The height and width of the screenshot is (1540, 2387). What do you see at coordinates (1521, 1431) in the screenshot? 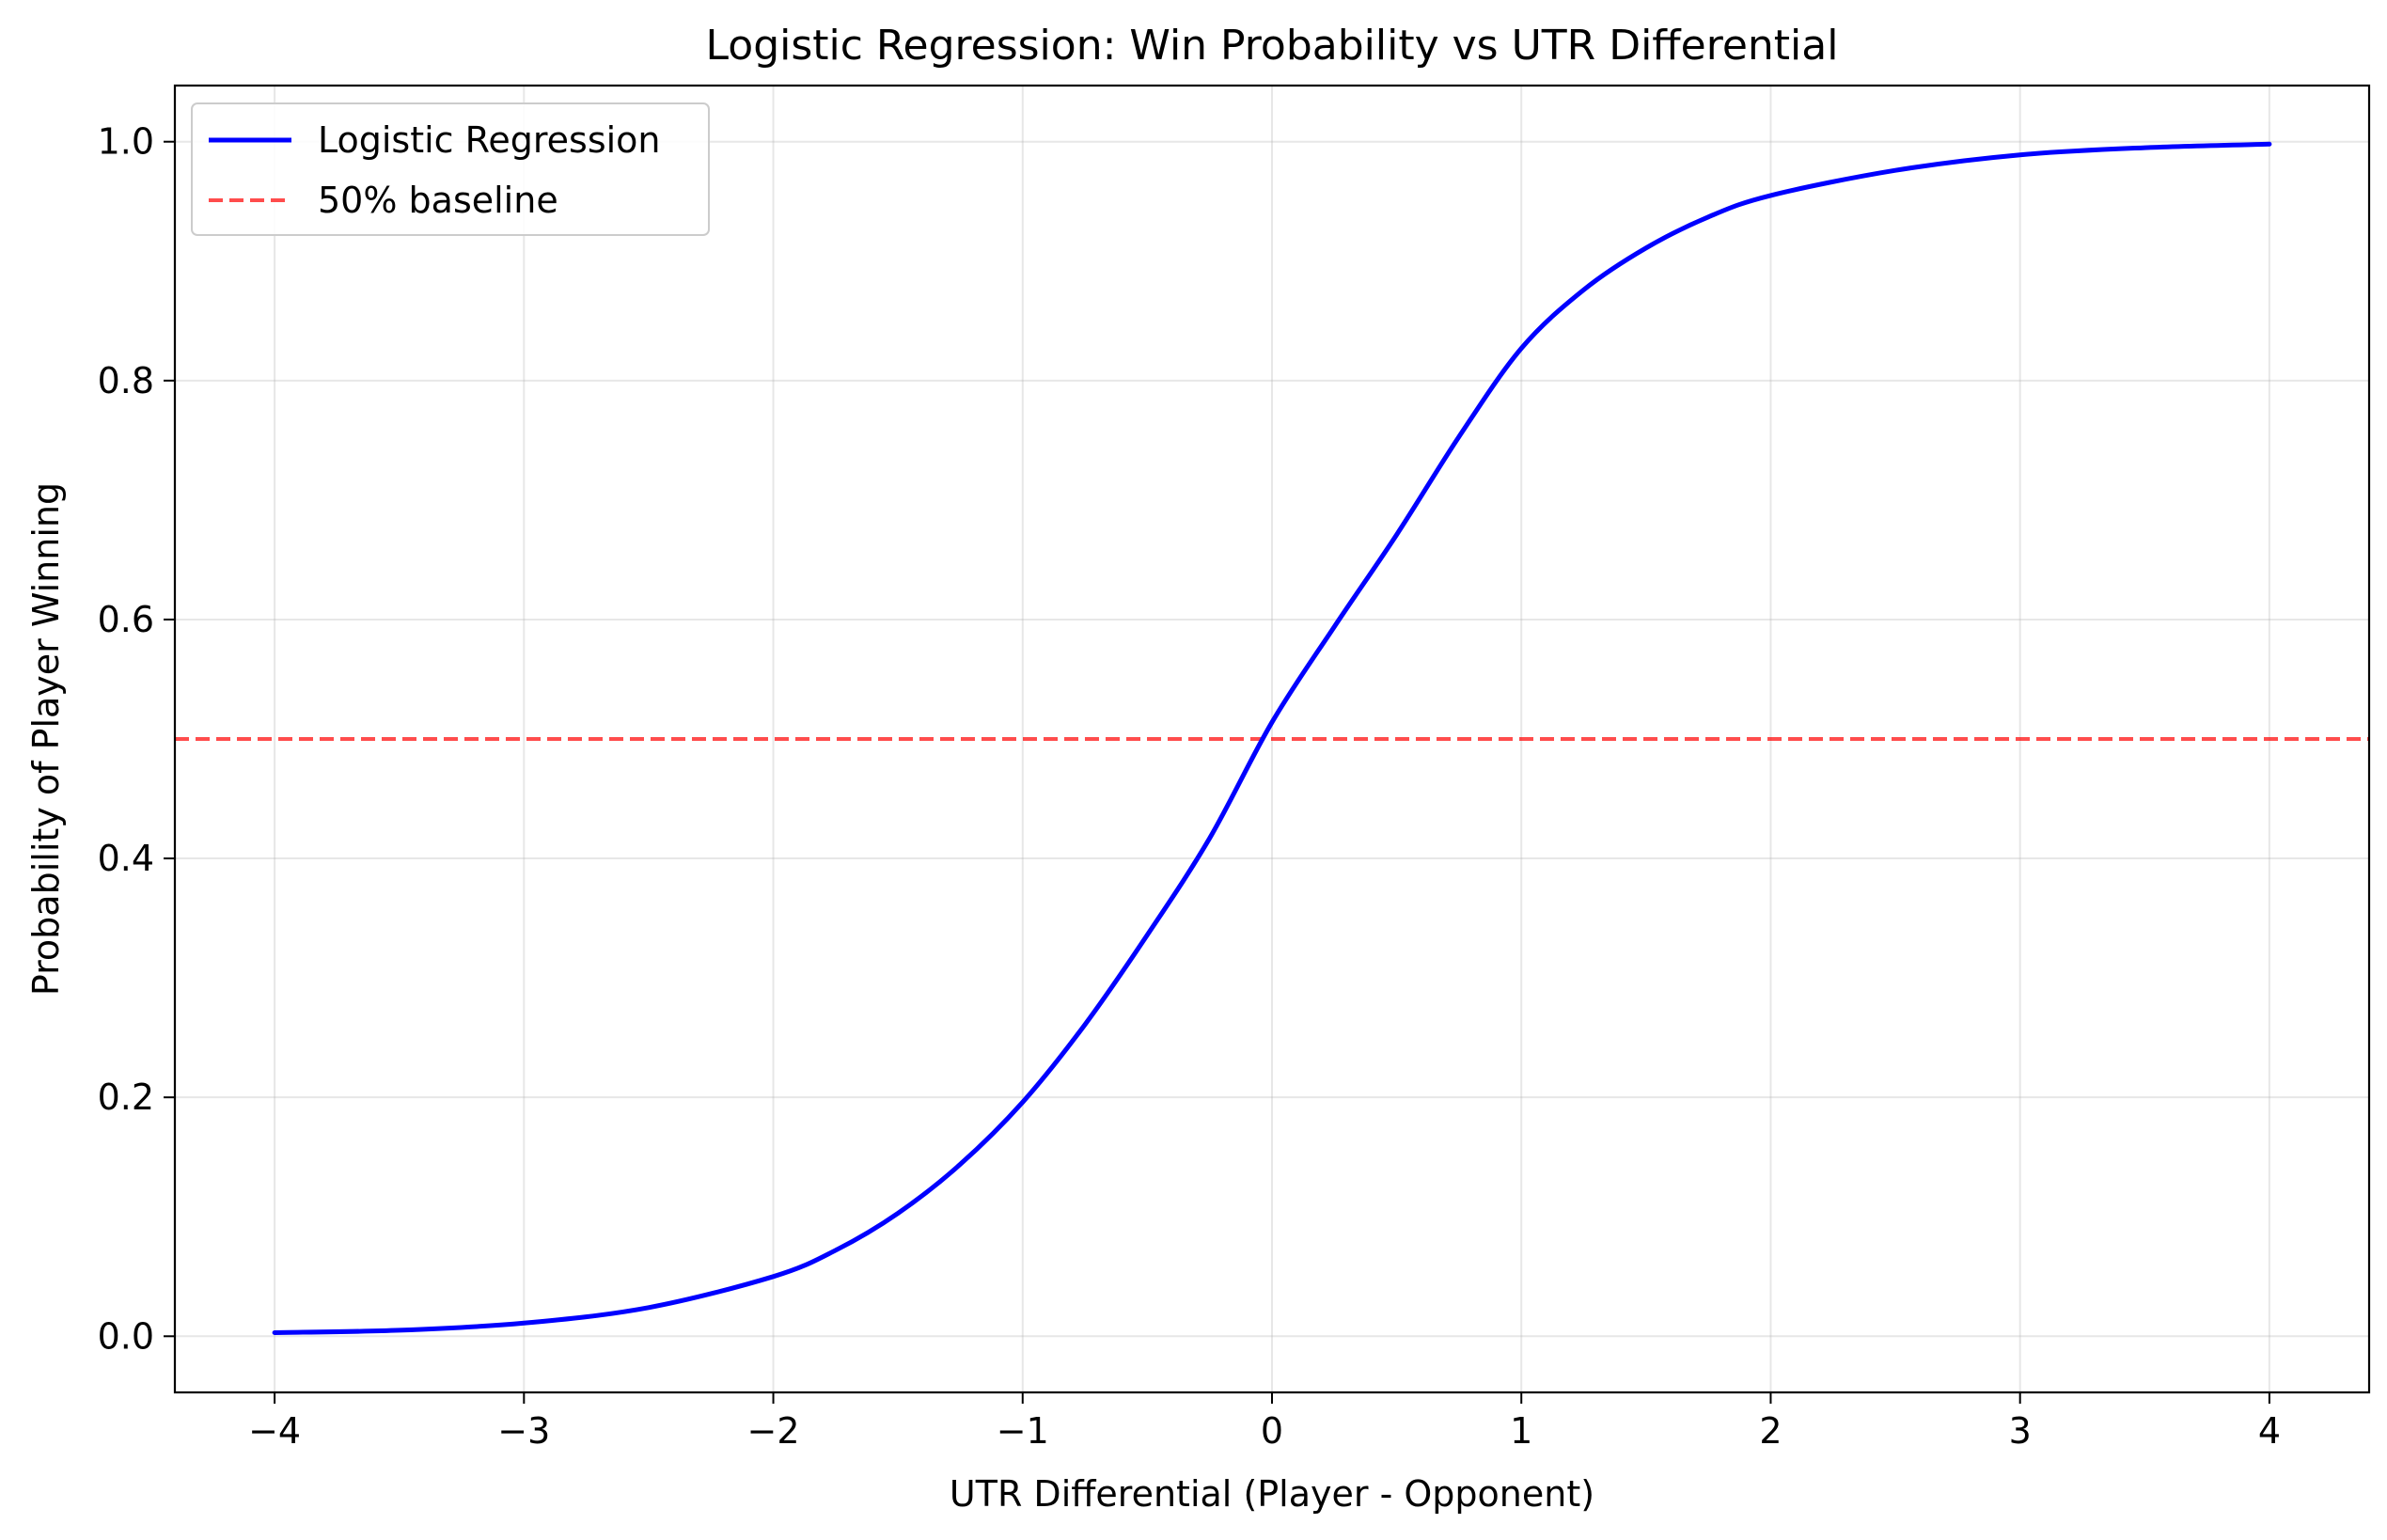
I see `x-tick-label: 1` at bounding box center [1521, 1431].